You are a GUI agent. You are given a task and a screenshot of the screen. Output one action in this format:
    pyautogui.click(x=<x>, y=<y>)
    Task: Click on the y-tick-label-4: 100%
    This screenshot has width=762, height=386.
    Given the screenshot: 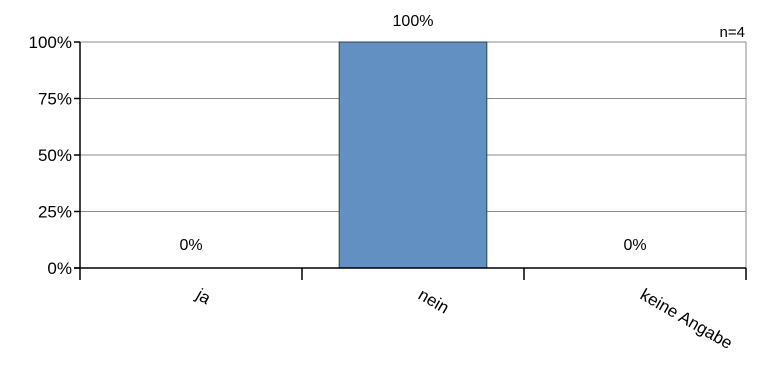 What is the action you would take?
    pyautogui.click(x=50, y=42)
    